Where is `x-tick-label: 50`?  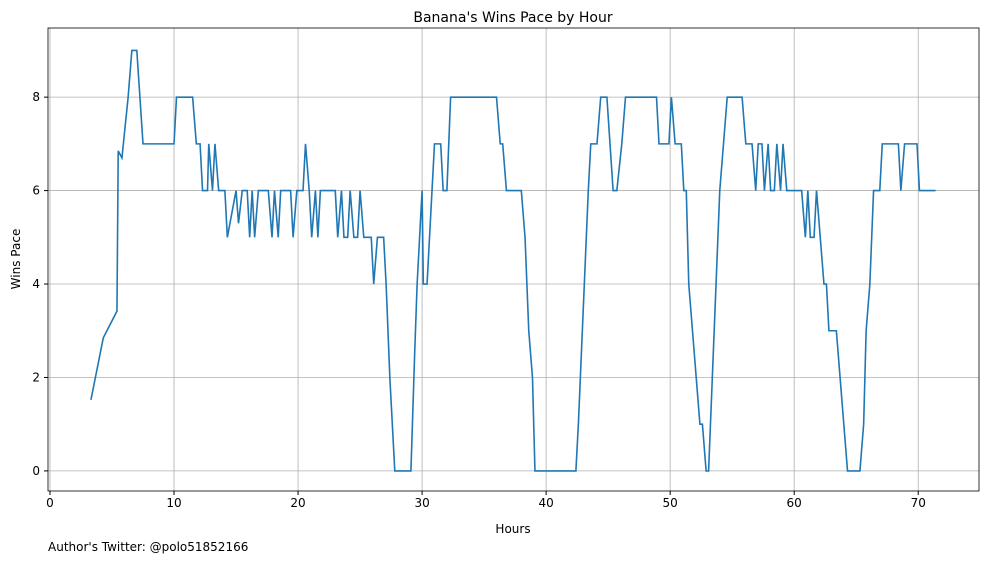
x-tick-label: 50 is located at coordinates (670, 503).